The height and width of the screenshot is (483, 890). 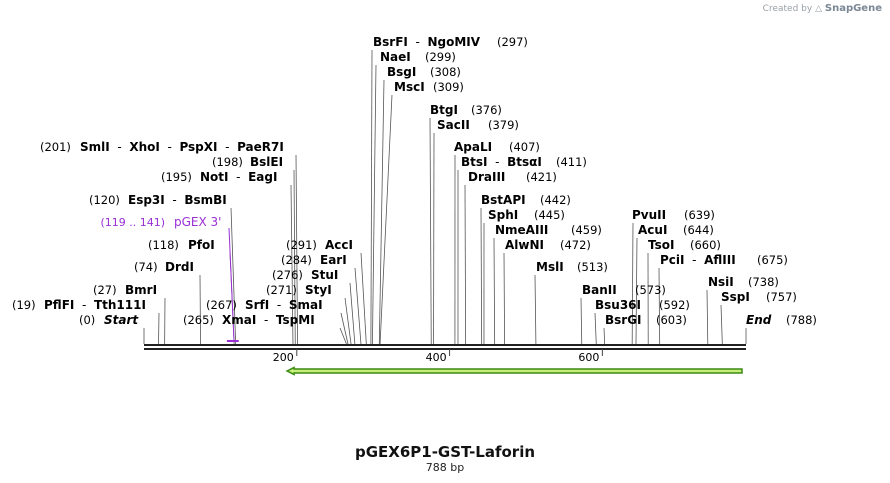 What do you see at coordinates (257, 305) in the screenshot?
I see `enzyme-srfi: SrfI` at bounding box center [257, 305].